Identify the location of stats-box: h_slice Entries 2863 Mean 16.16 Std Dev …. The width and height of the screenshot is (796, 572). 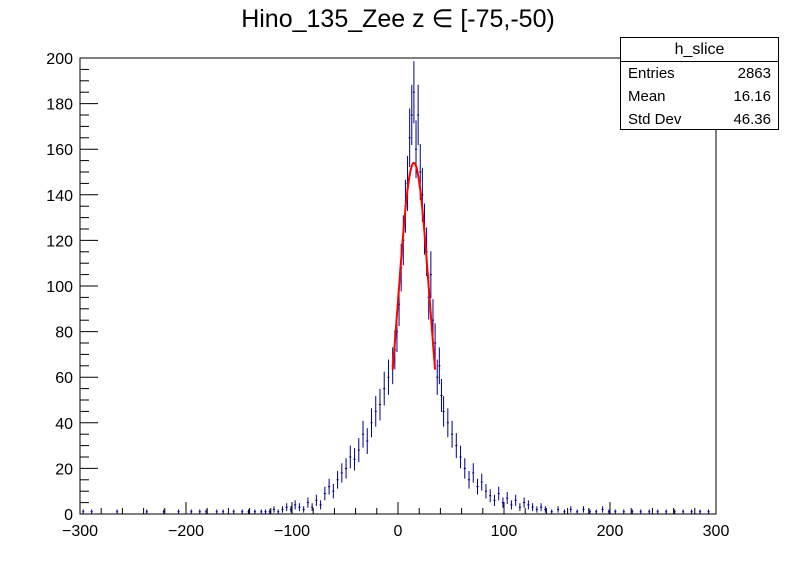
(699, 83).